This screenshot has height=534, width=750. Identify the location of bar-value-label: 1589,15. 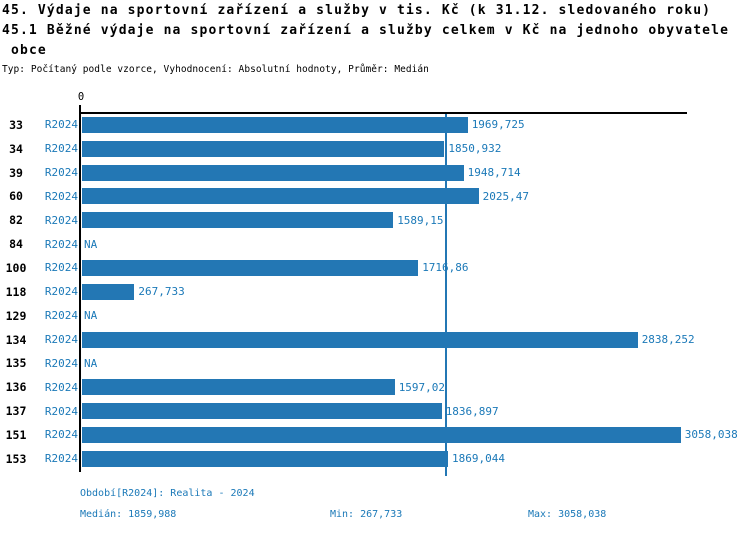
(420, 220).